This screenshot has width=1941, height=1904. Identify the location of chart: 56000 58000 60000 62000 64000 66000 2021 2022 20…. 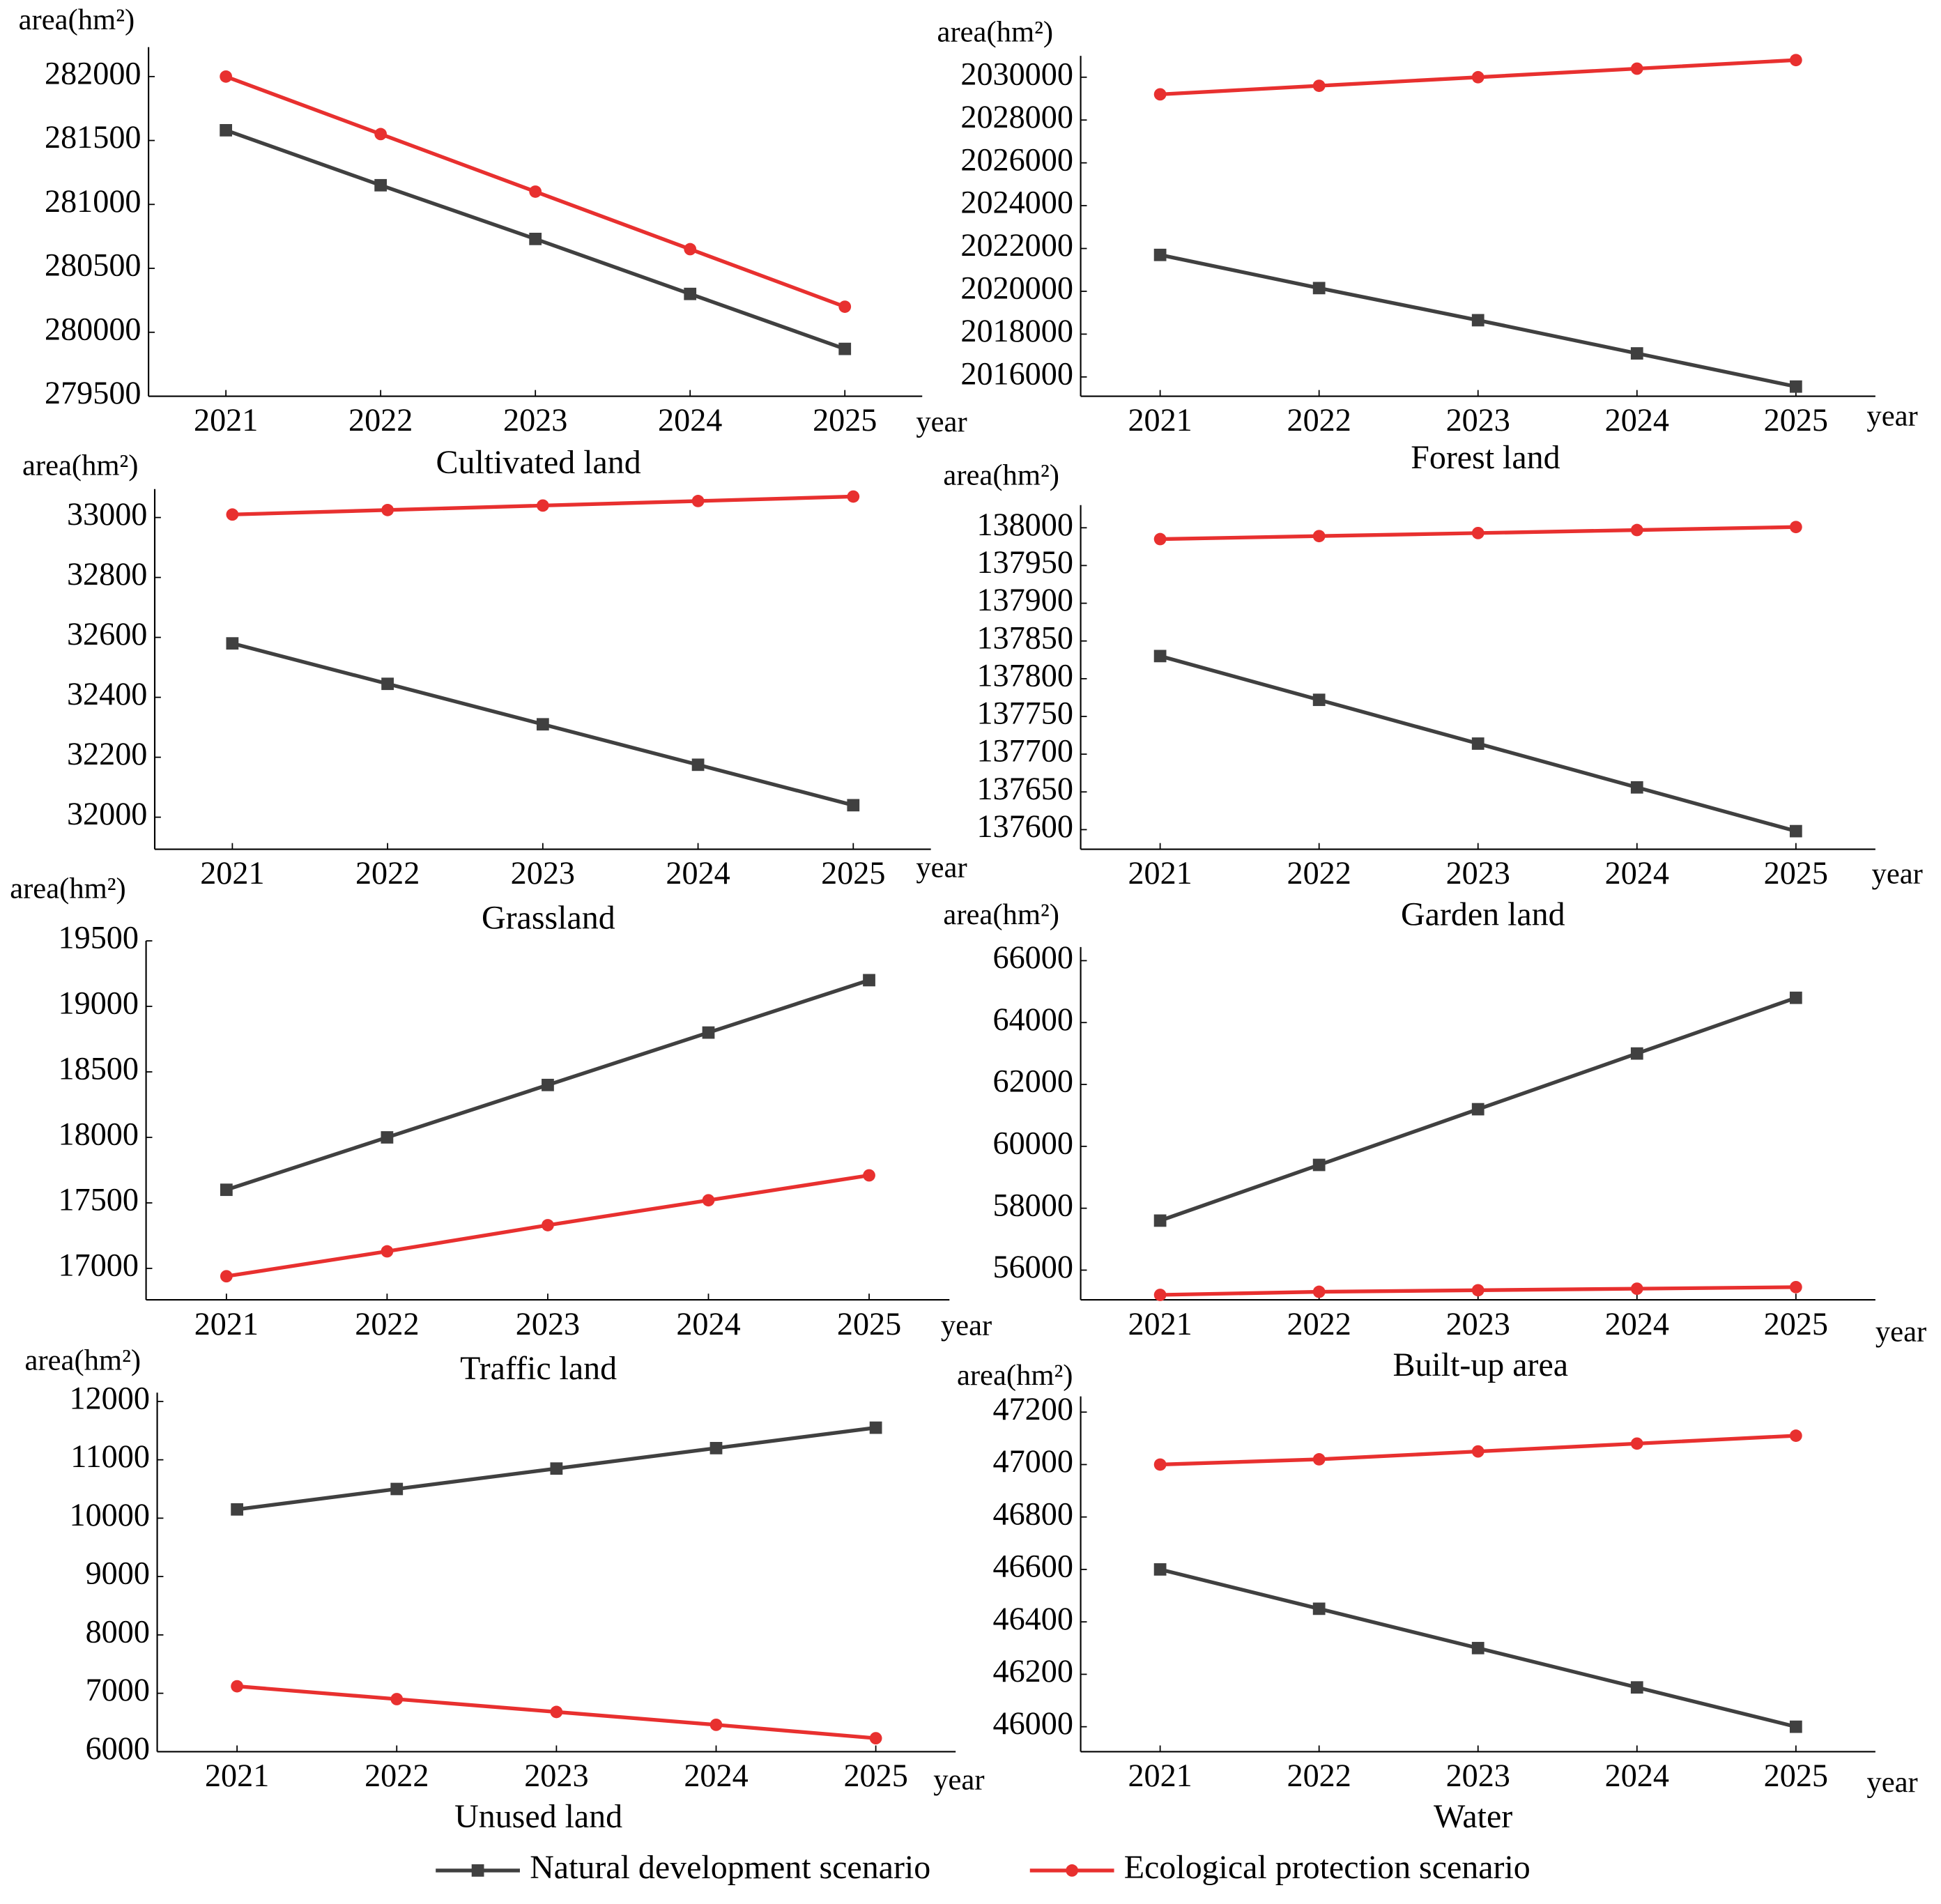
(1435, 1140).